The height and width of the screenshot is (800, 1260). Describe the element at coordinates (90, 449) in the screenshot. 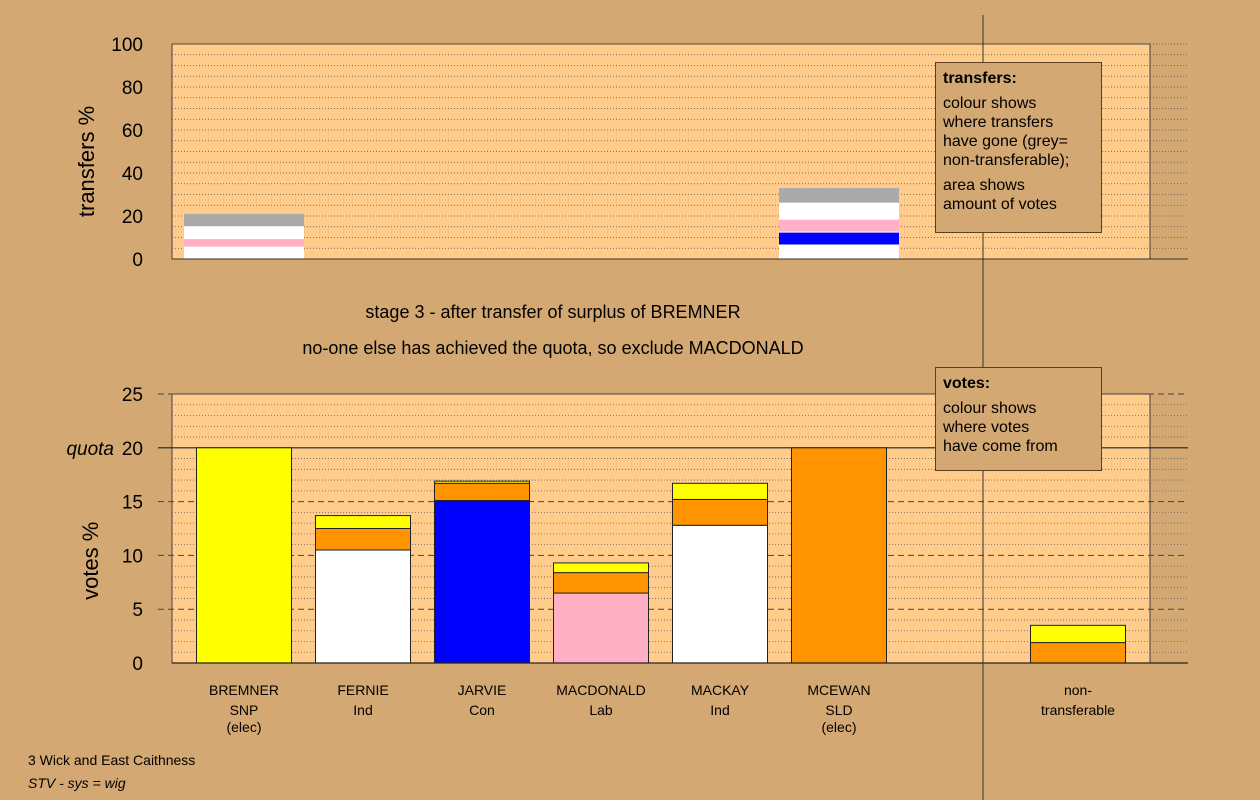

I see `quota-label: quota` at that location.